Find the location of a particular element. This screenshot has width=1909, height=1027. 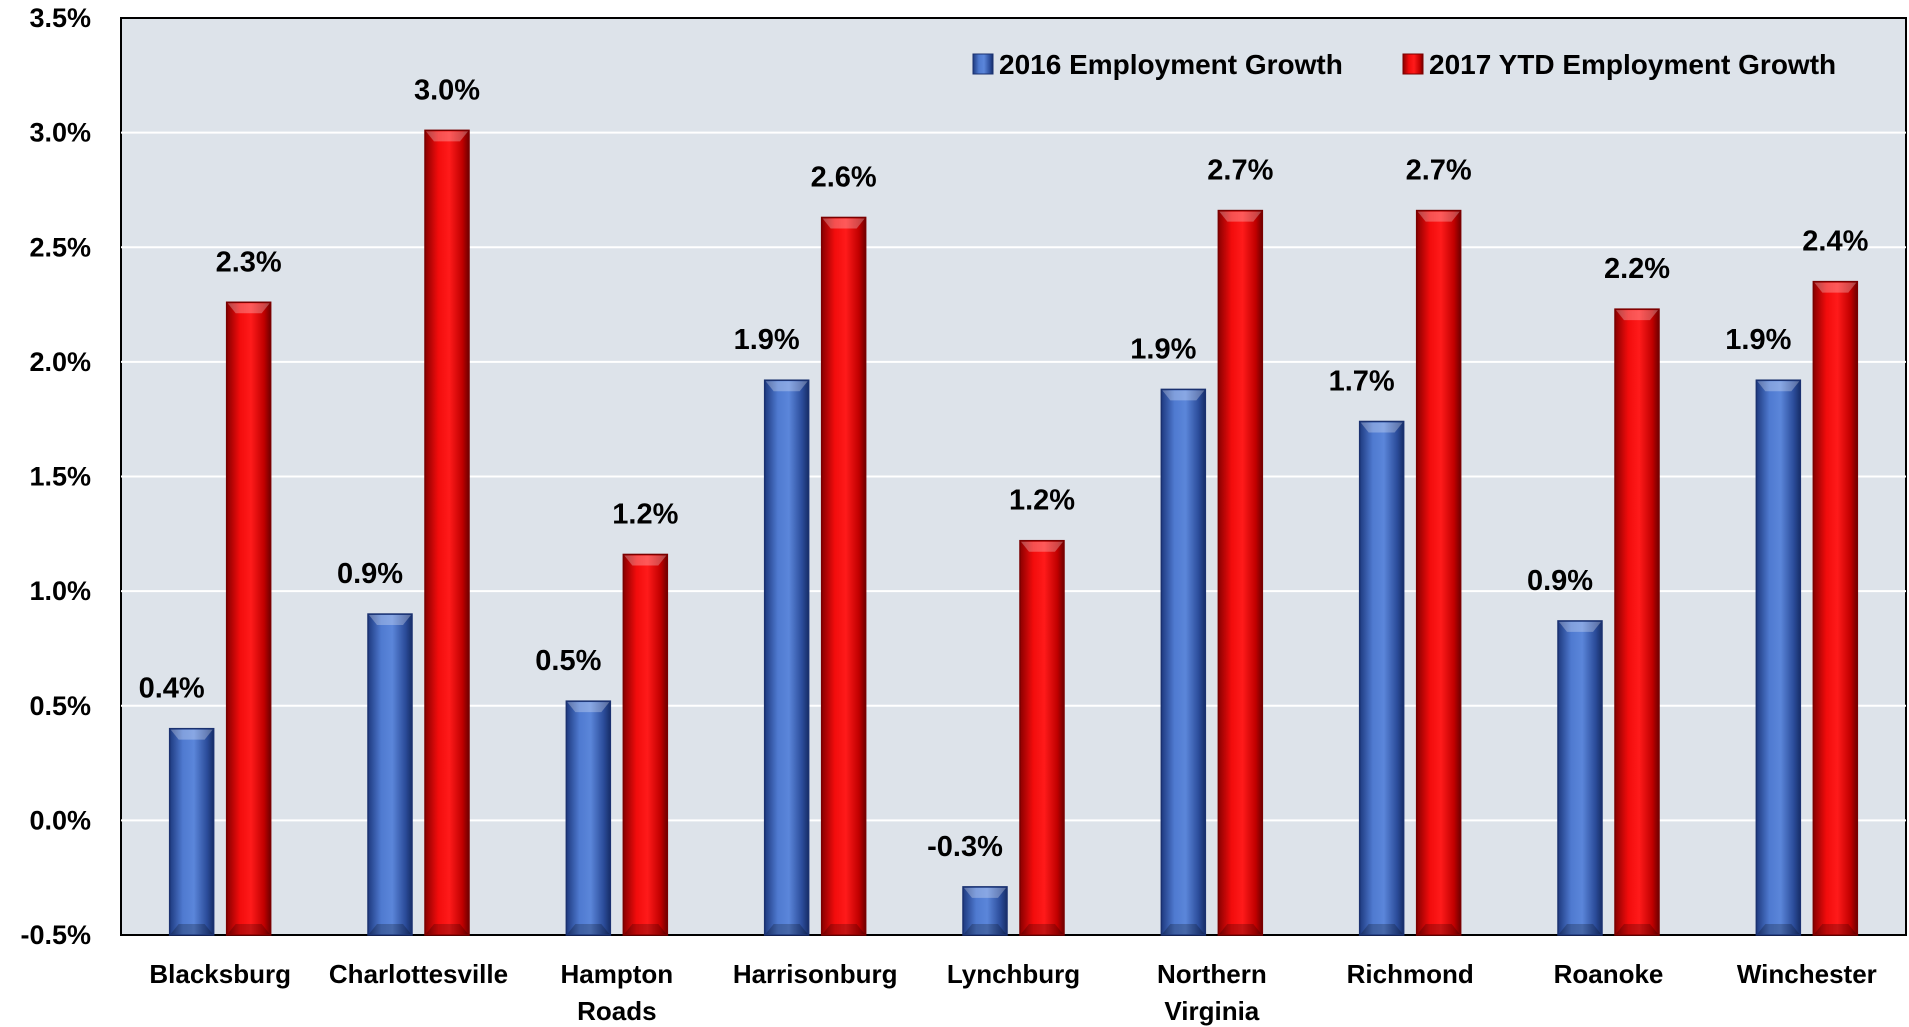

y-tick-label: 1.0% is located at coordinates (60, 591).